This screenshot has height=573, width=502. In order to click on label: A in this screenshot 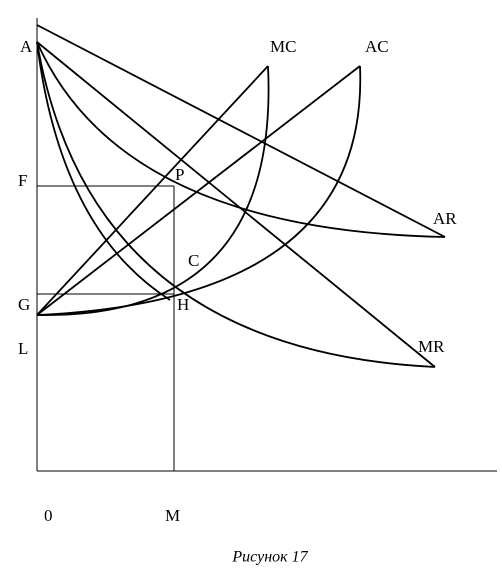, I will do `click(26, 46)`.